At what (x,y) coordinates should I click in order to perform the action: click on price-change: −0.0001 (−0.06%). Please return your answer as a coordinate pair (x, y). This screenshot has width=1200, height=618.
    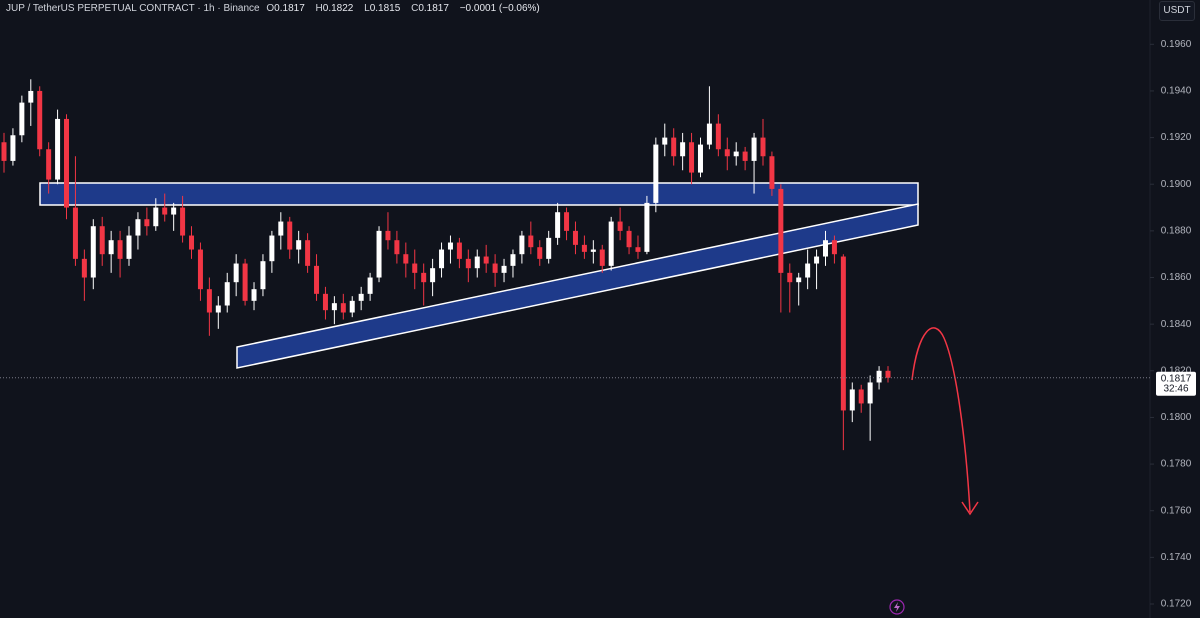
    Looking at the image, I should click on (499, 8).